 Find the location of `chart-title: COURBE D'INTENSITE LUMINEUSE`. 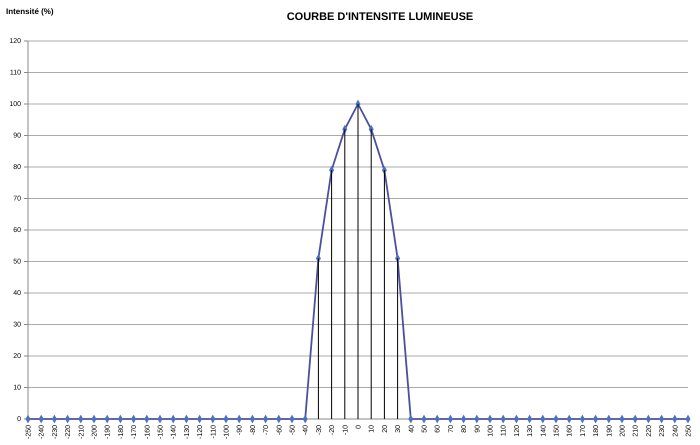

chart-title: COURBE D'INTENSITE LUMINEUSE is located at coordinates (380, 17).